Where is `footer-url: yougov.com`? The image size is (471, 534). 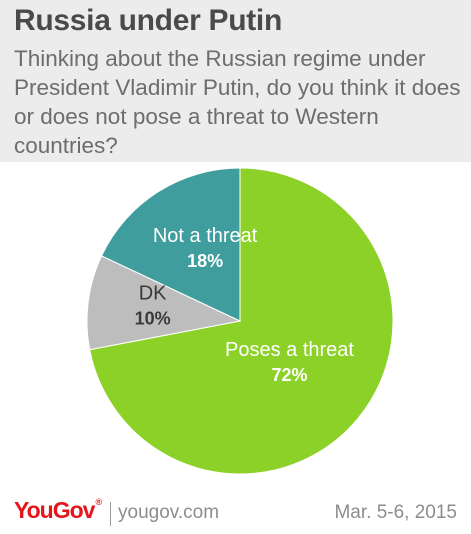 footer-url: yougov.com is located at coordinates (169, 512).